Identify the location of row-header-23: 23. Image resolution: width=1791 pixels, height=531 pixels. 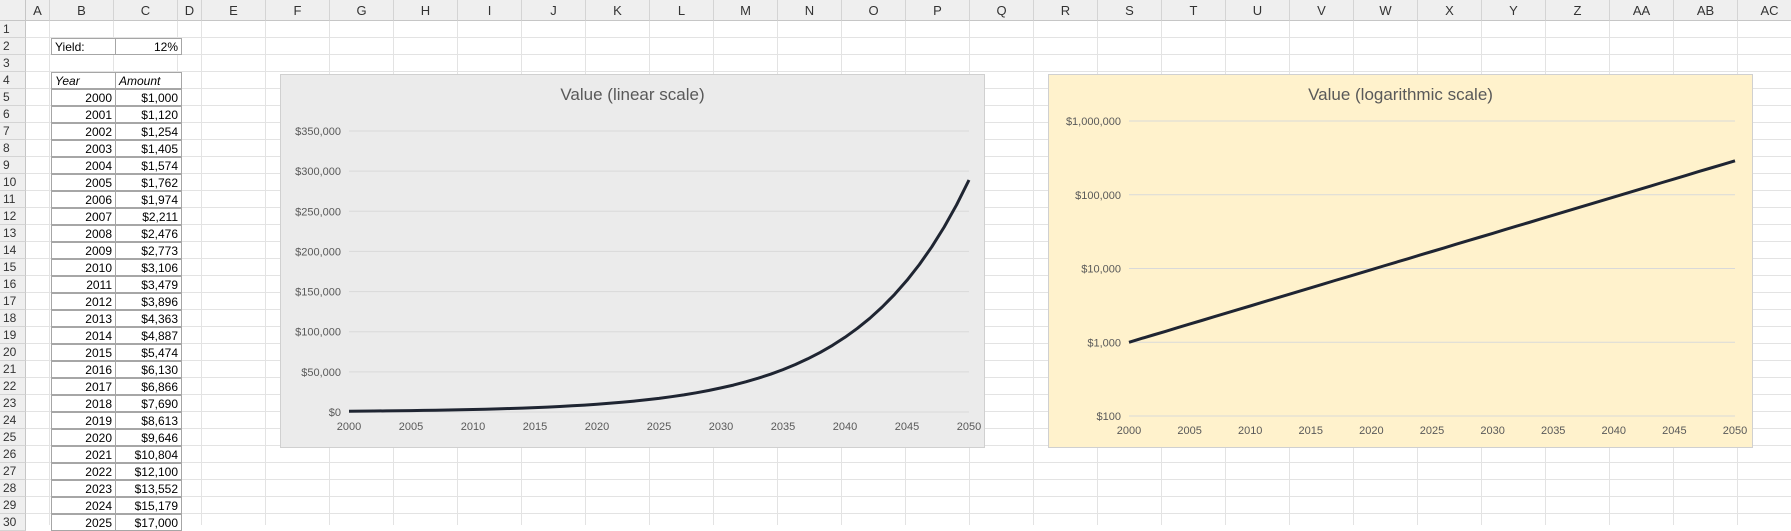
(13, 403).